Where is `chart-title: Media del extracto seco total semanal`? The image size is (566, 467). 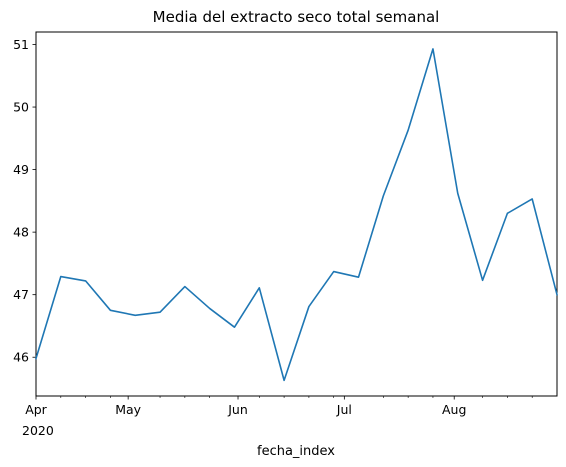
chart-title: Media del extracto seco total semanal is located at coordinates (296, 17).